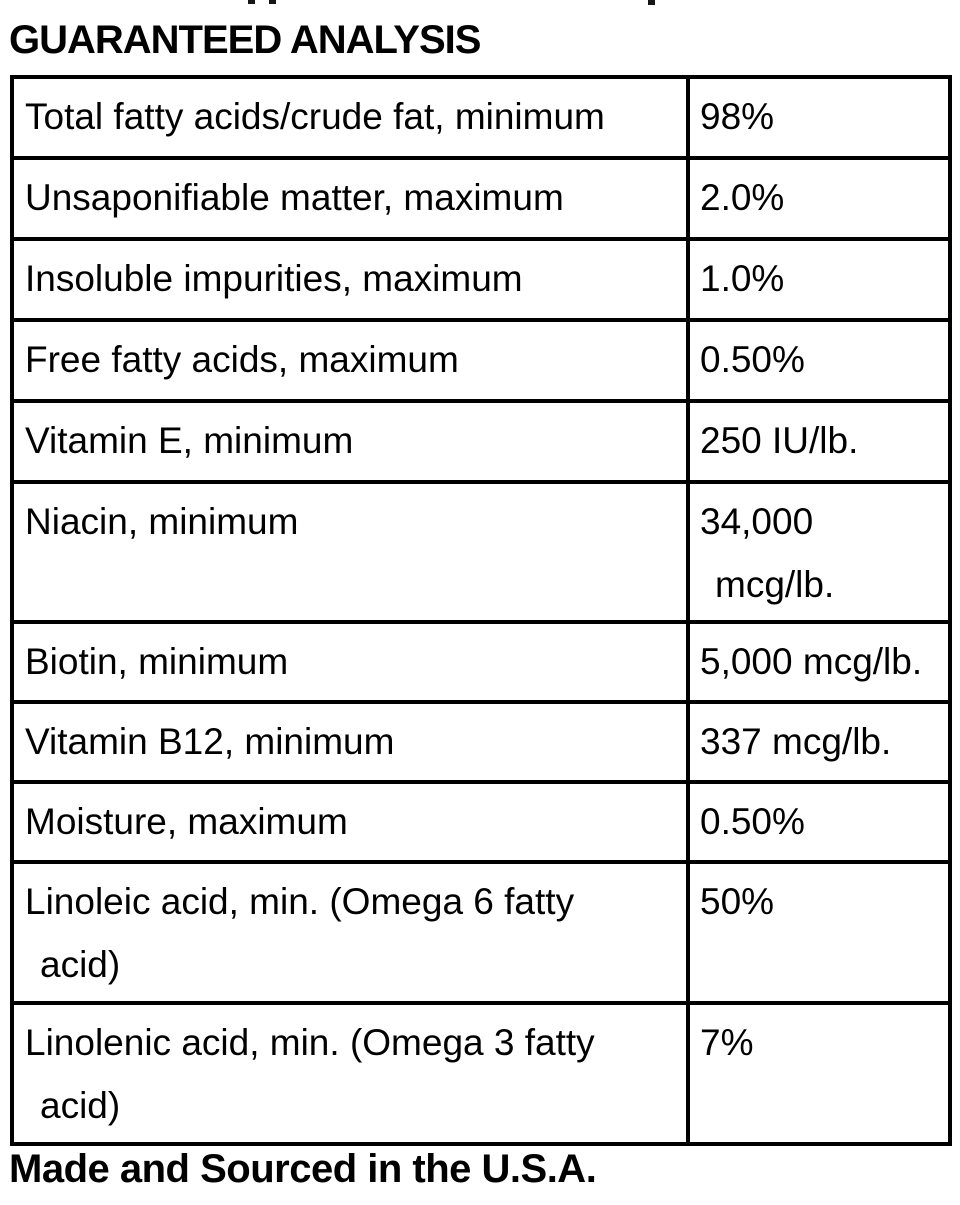 This screenshot has width=960, height=1205. I want to click on nutrient-label-cell: Unsaponifiable matter, maximum, so click(350, 198).